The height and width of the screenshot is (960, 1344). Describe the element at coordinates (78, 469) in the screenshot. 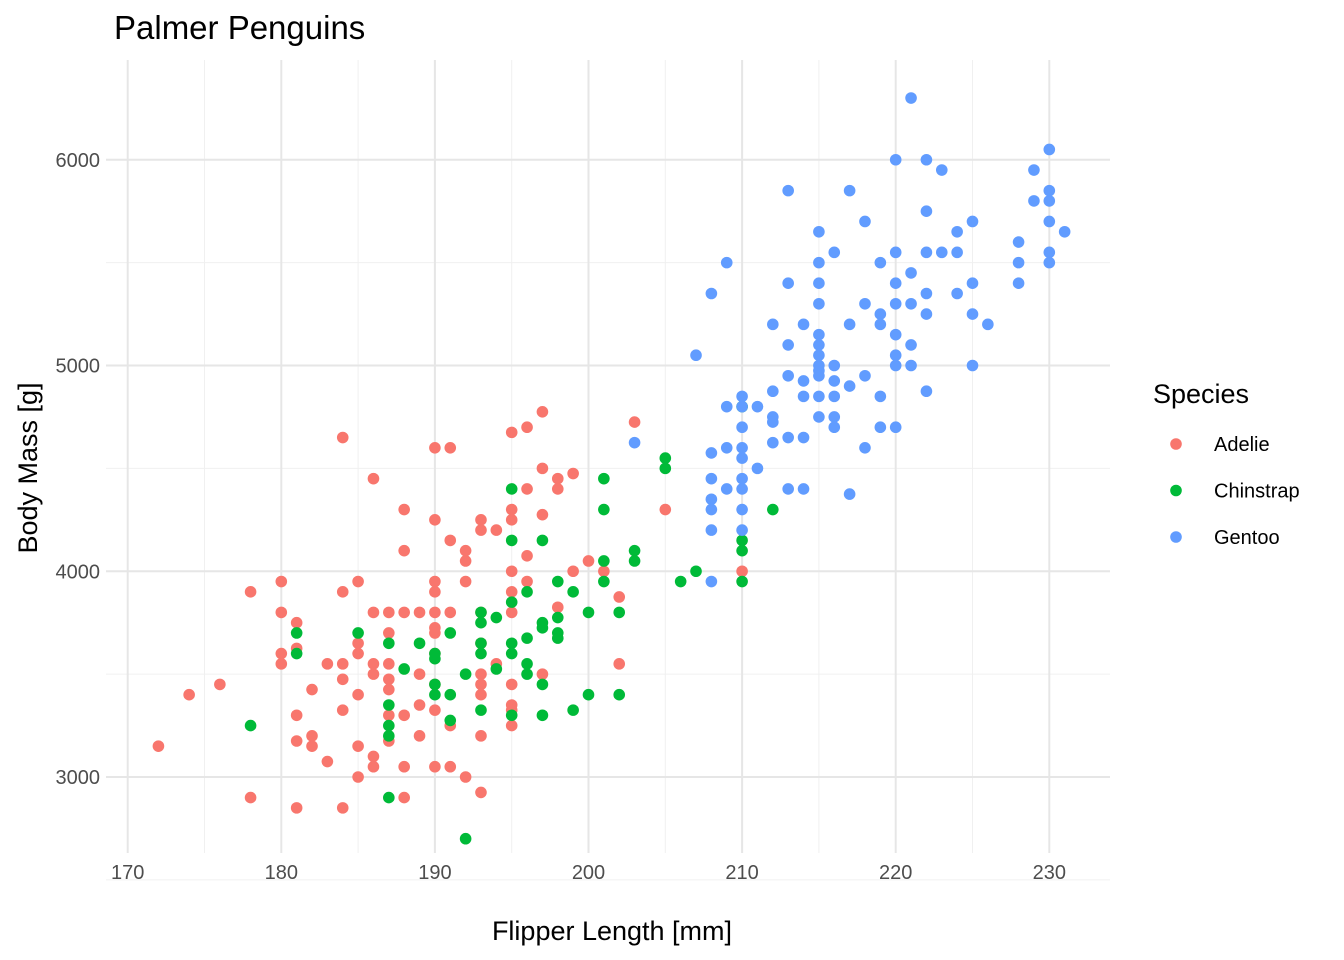

I see `y-axis-ticks: 3000 4000 5000 6000` at that location.